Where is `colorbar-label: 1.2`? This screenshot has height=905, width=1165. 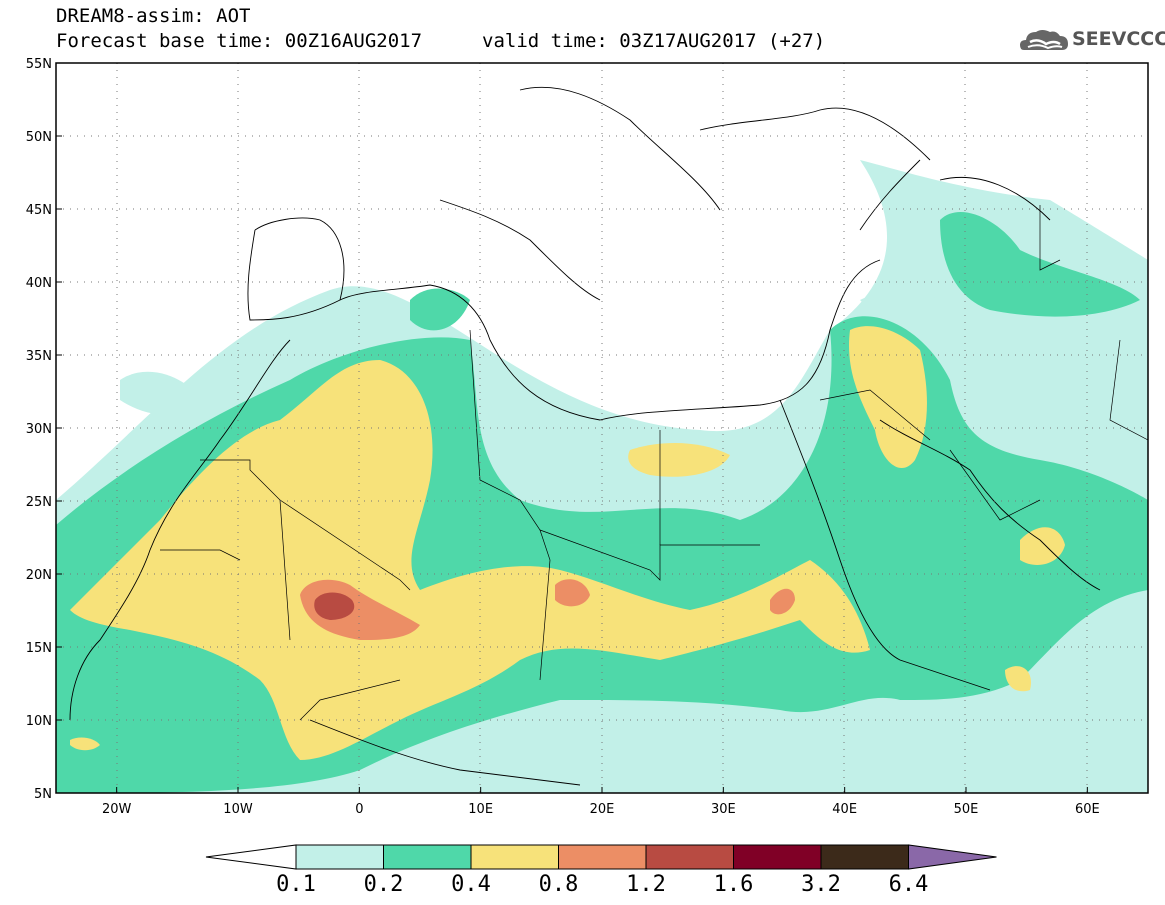 colorbar-label: 1.2 is located at coordinates (646, 884).